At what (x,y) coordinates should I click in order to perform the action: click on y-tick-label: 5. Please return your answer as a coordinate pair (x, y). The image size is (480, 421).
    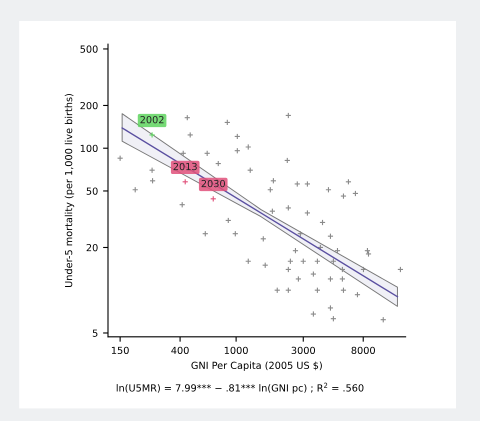
    Looking at the image, I should click on (95, 333).